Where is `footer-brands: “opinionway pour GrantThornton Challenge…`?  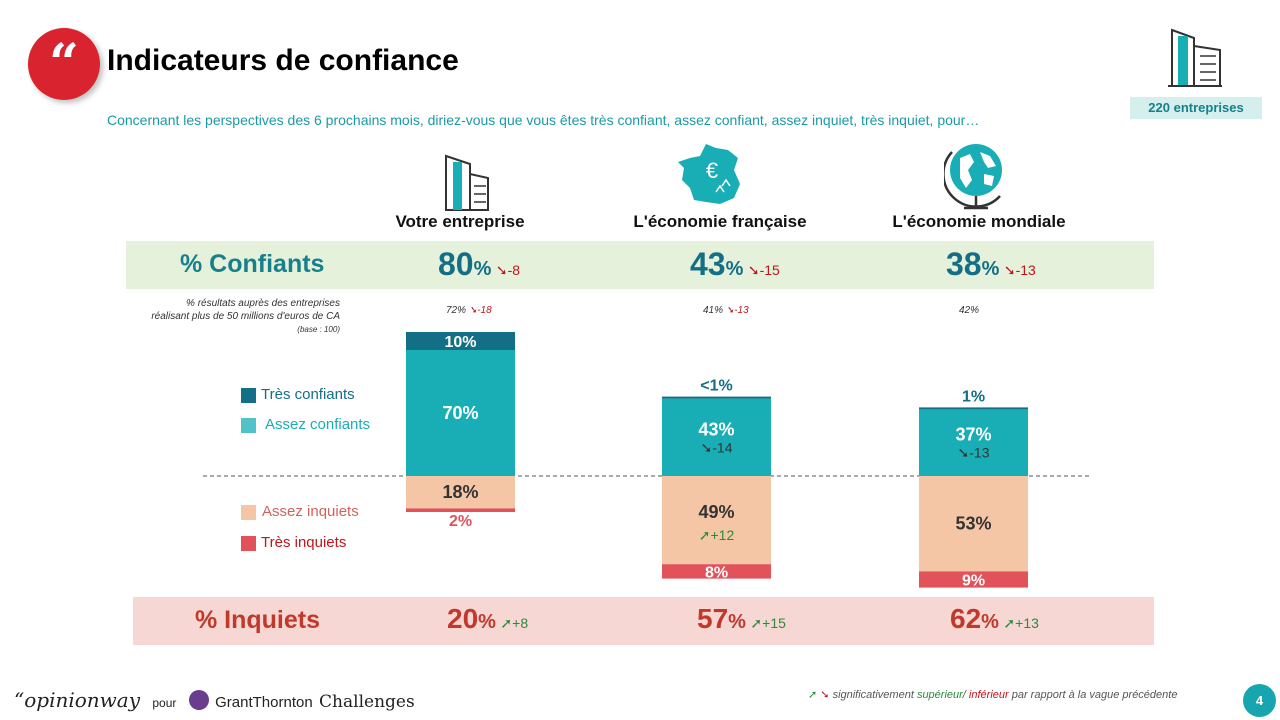
footer-brands: “opinionway pour GrantThornton Challenge… is located at coordinates (214, 700).